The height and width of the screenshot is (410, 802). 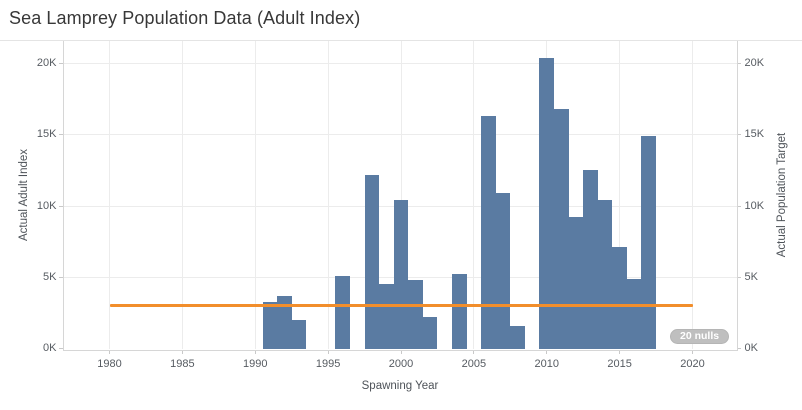 I want to click on target-reference-line, so click(x=401, y=306).